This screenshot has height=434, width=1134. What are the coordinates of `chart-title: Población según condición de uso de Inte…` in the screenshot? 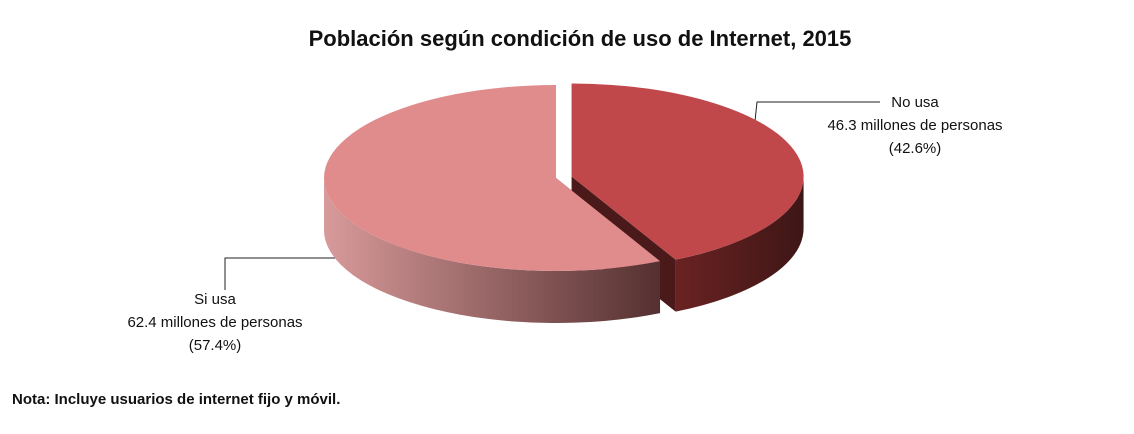 It's located at (580, 38).